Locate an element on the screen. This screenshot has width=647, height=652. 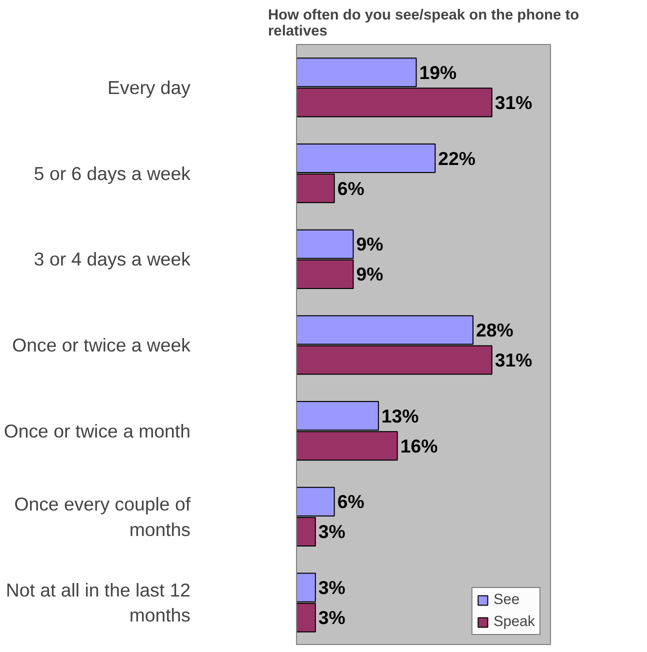
data-label: 13% is located at coordinates (400, 415).